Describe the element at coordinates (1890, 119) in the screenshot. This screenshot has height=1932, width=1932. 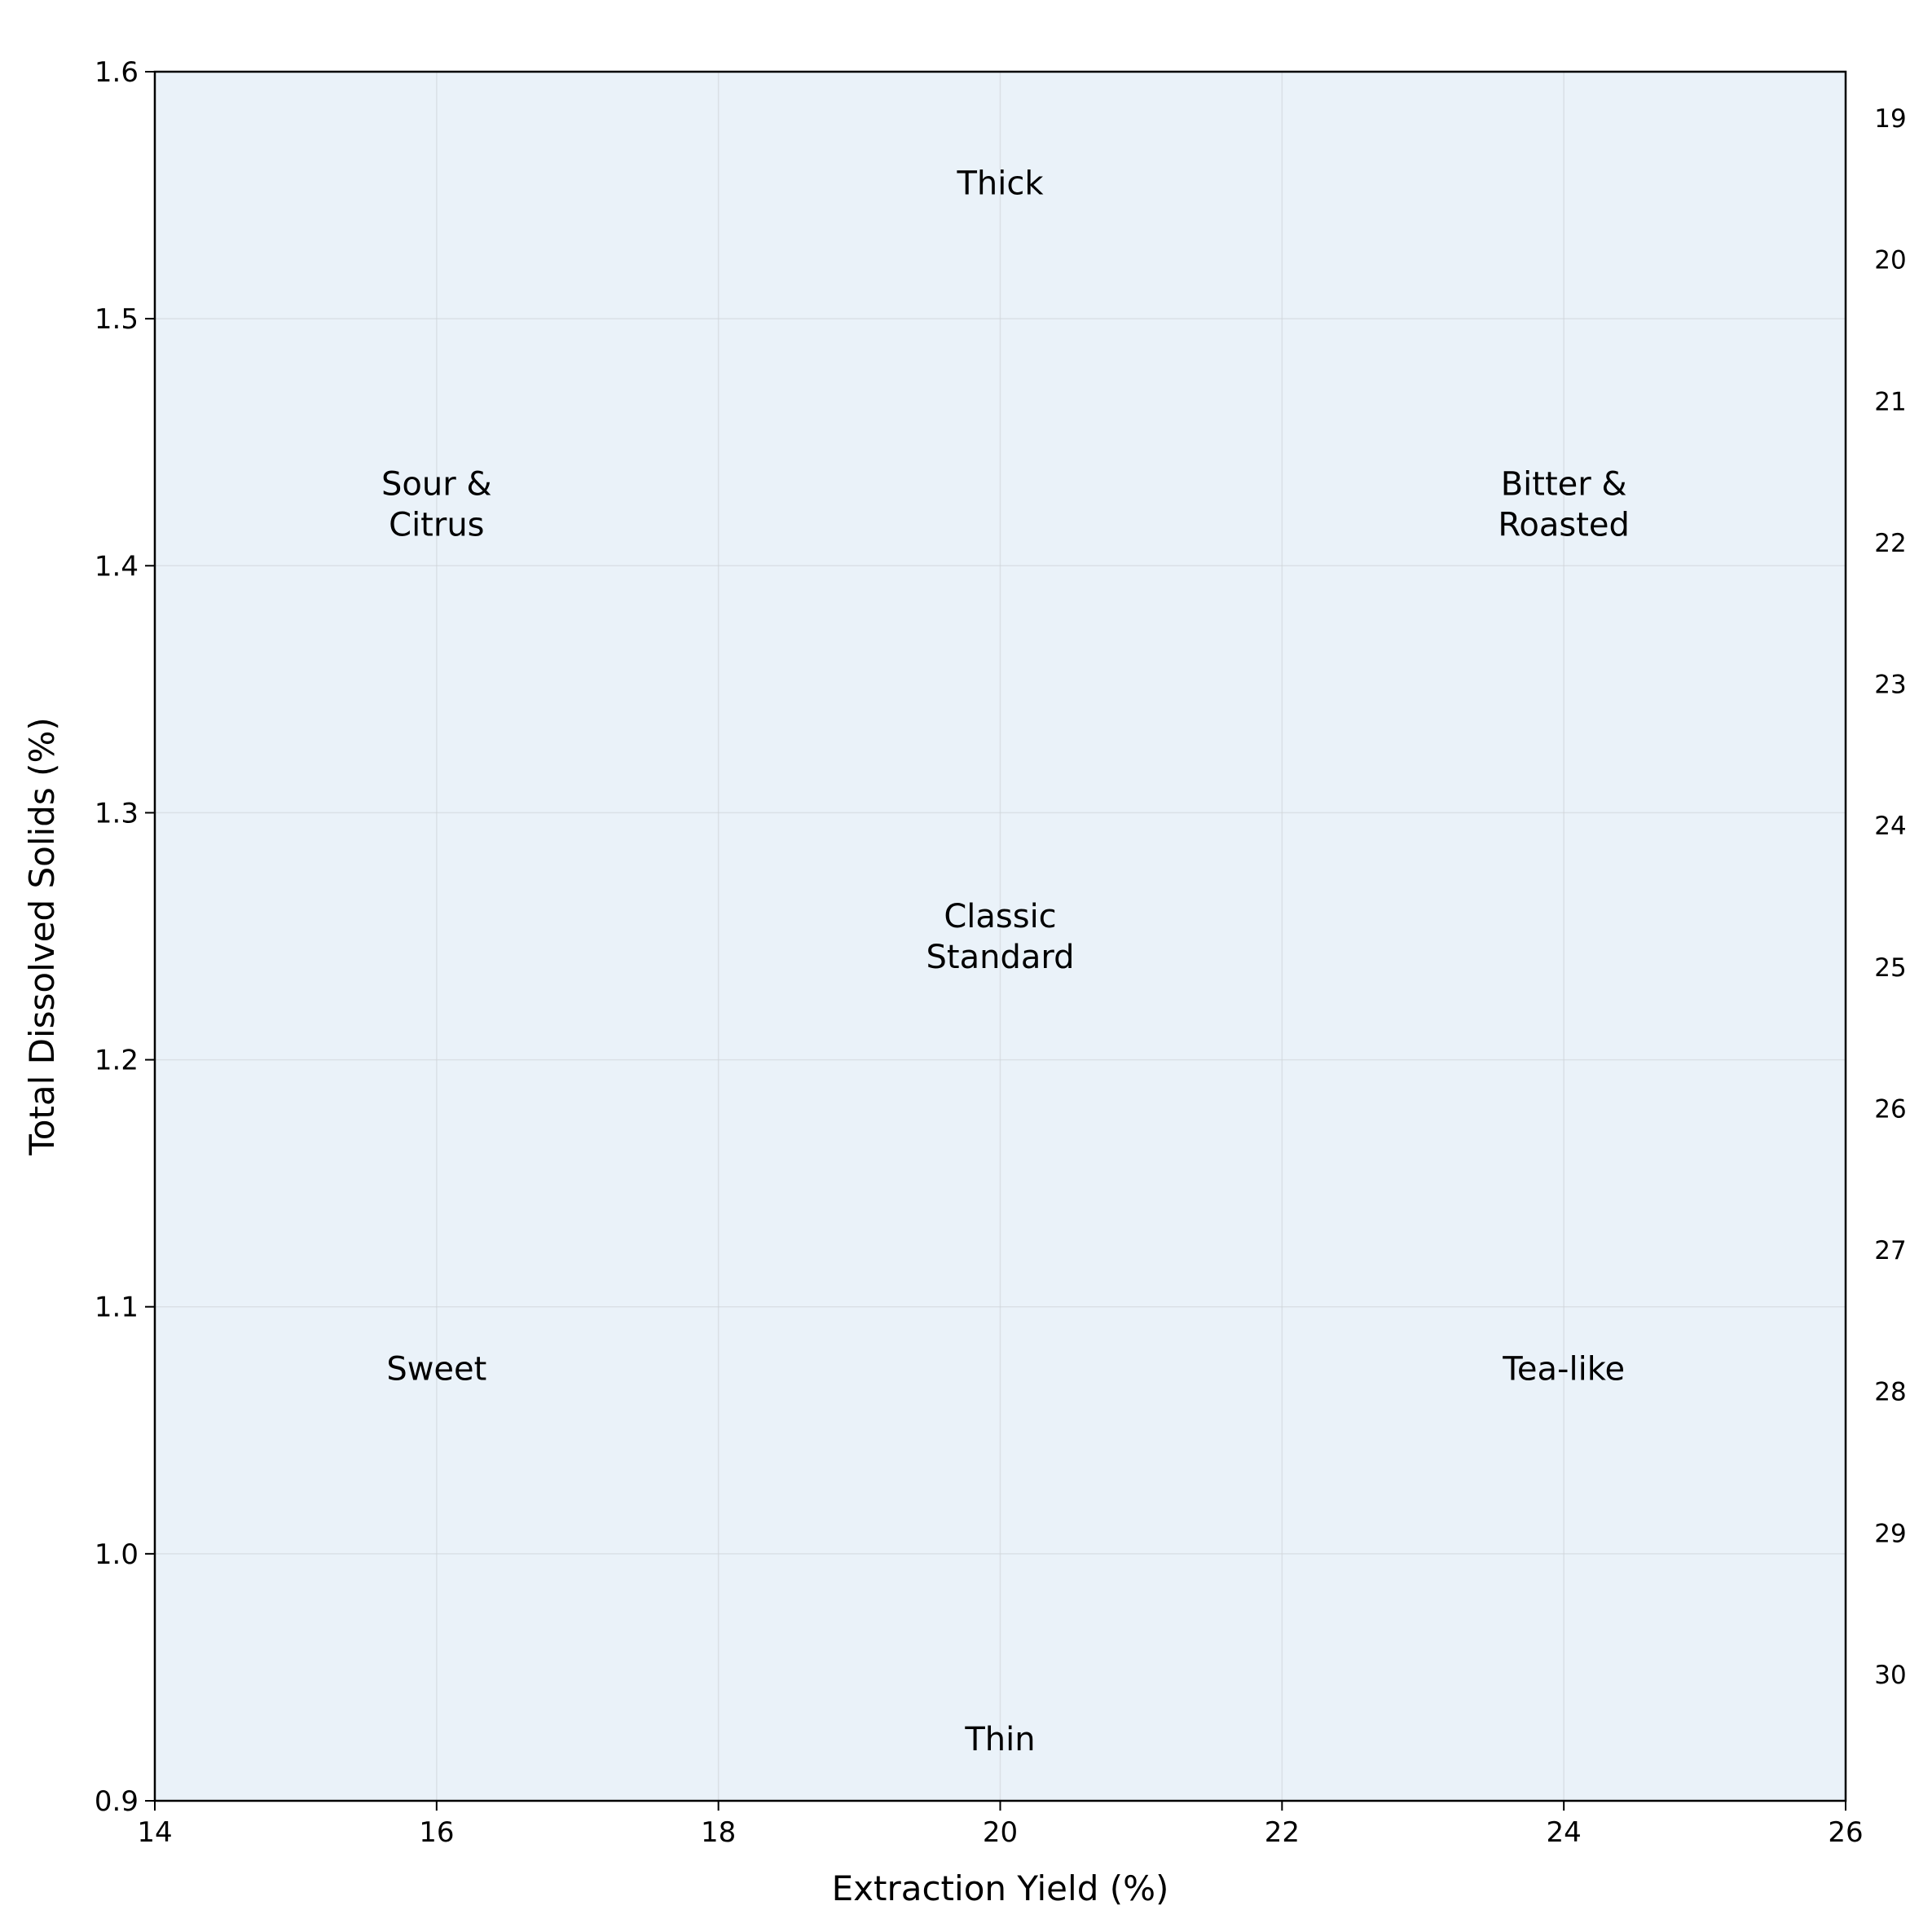
I see `right-ratio-label: 19` at that location.